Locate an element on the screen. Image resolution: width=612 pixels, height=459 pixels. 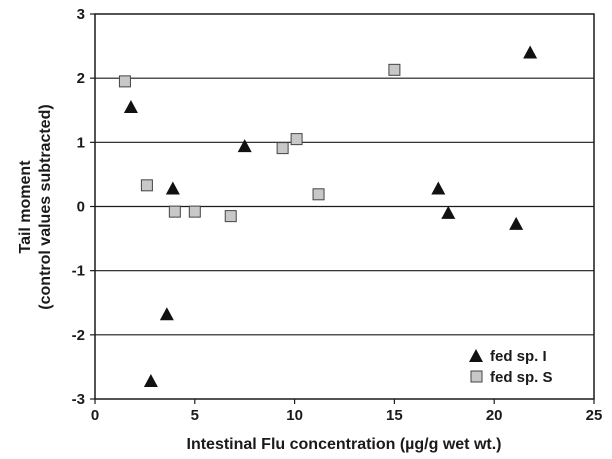
y-tick-label: -2 is located at coordinates (78, 335).